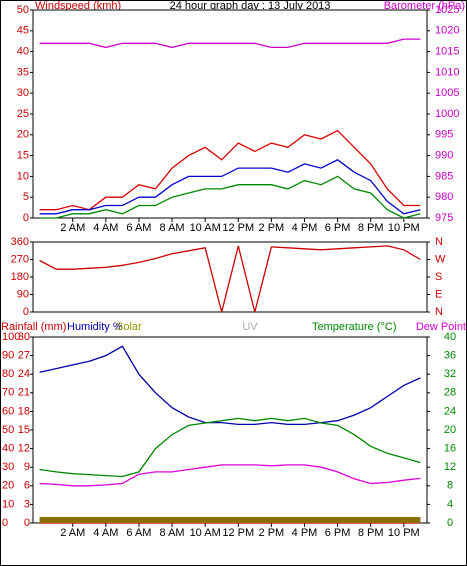  Describe the element at coordinates (8, 374) in the screenshot. I see `y-tick-label: 80` at that location.